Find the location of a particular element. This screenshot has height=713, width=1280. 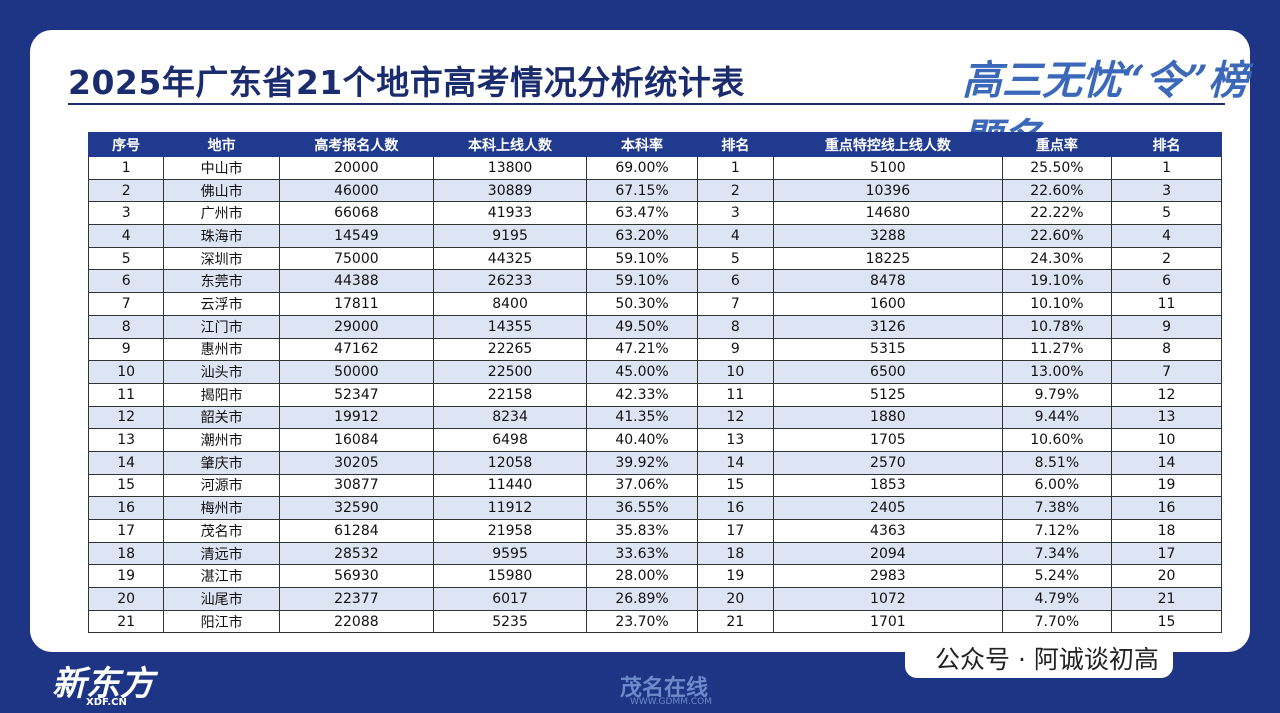

table-cell: 22.60% is located at coordinates (1057, 236).